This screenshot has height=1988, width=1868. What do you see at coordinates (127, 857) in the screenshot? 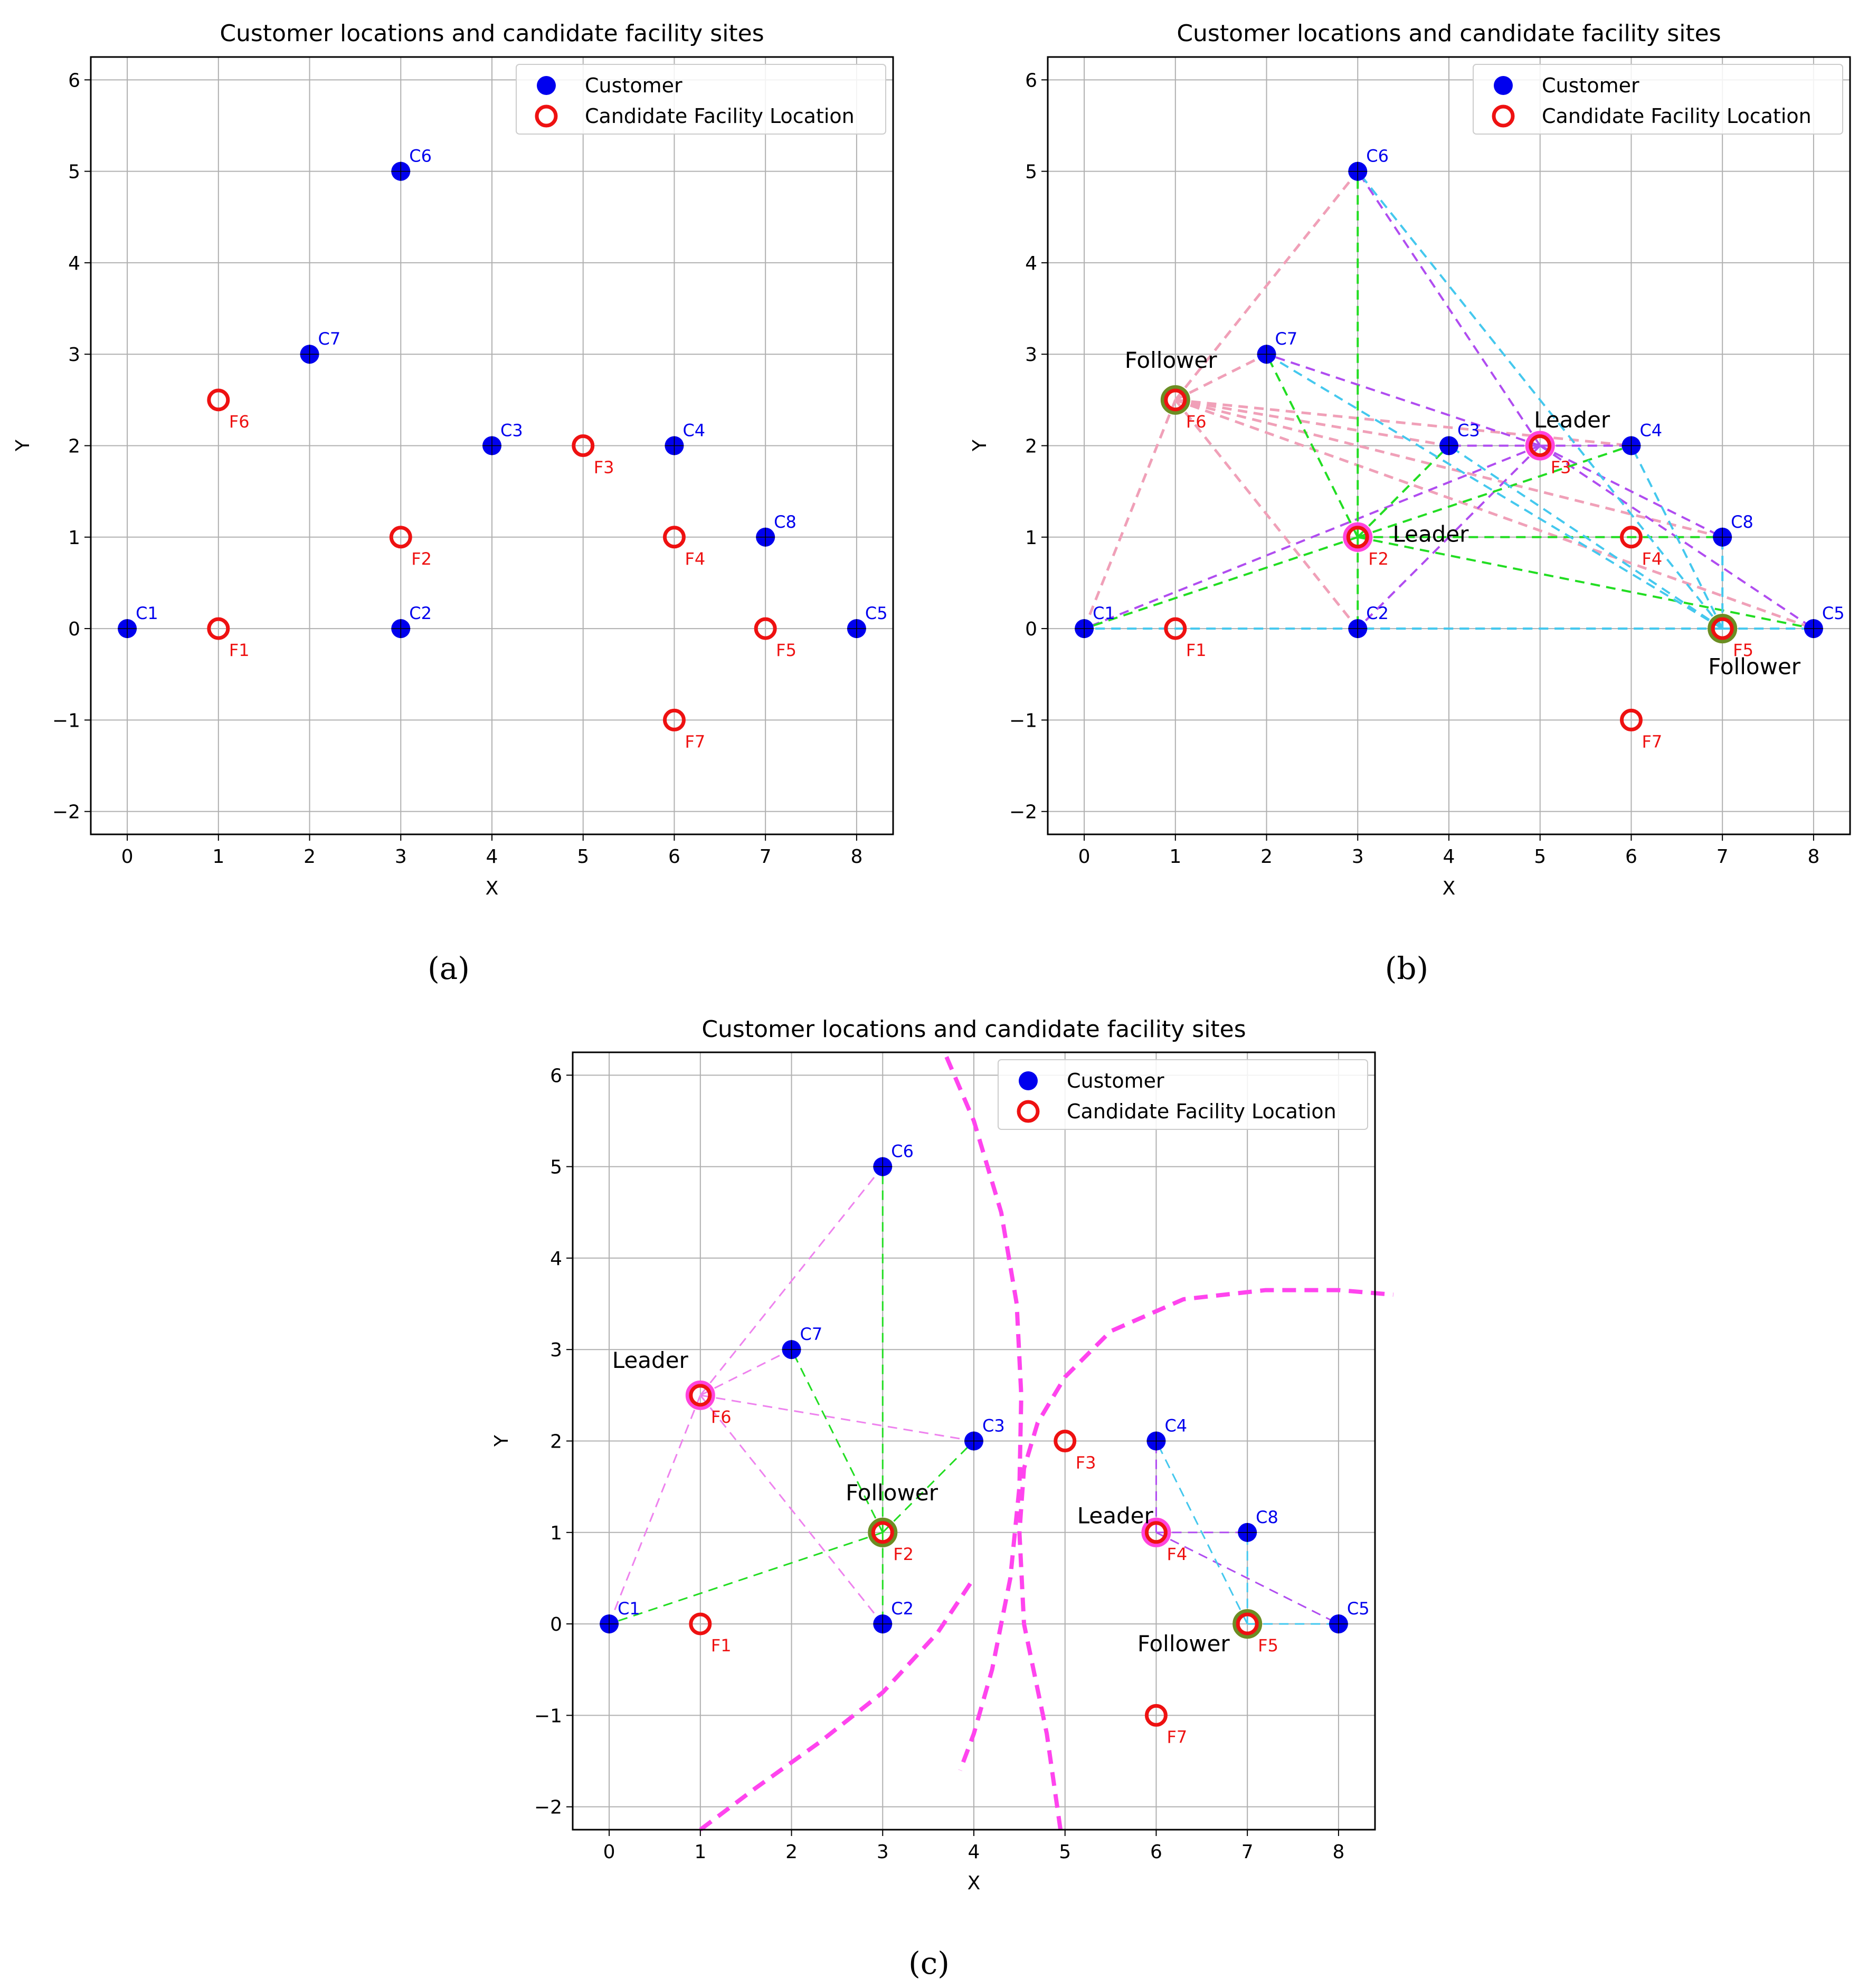
I see `x-tick-label: 0` at bounding box center [127, 857].